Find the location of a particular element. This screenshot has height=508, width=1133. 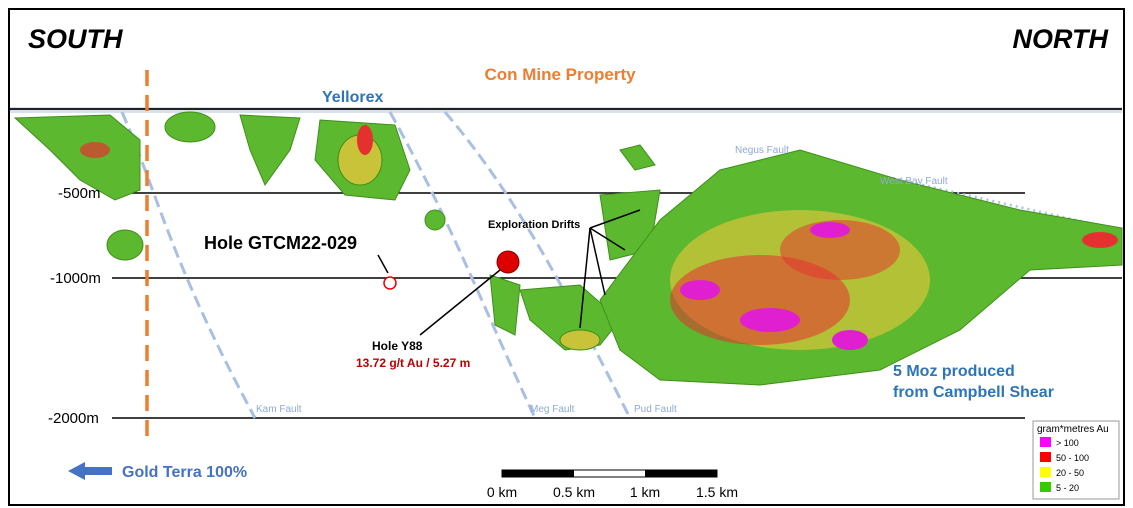

north-label: NORTH is located at coordinates (1060, 39).